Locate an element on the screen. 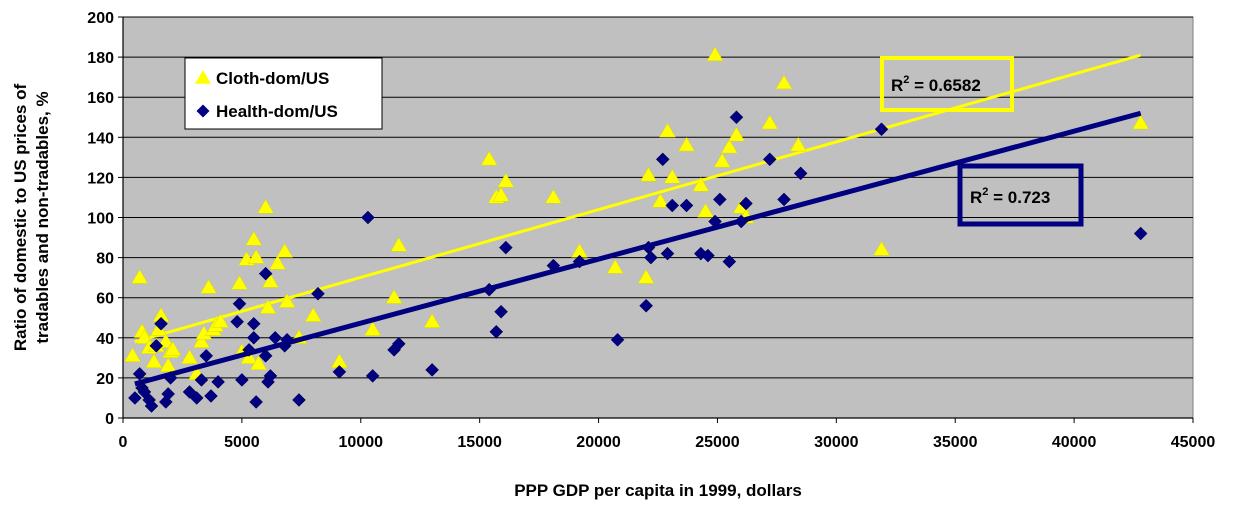 The width and height of the screenshot is (1239, 505). y-tick-label: 100 is located at coordinates (100, 219).